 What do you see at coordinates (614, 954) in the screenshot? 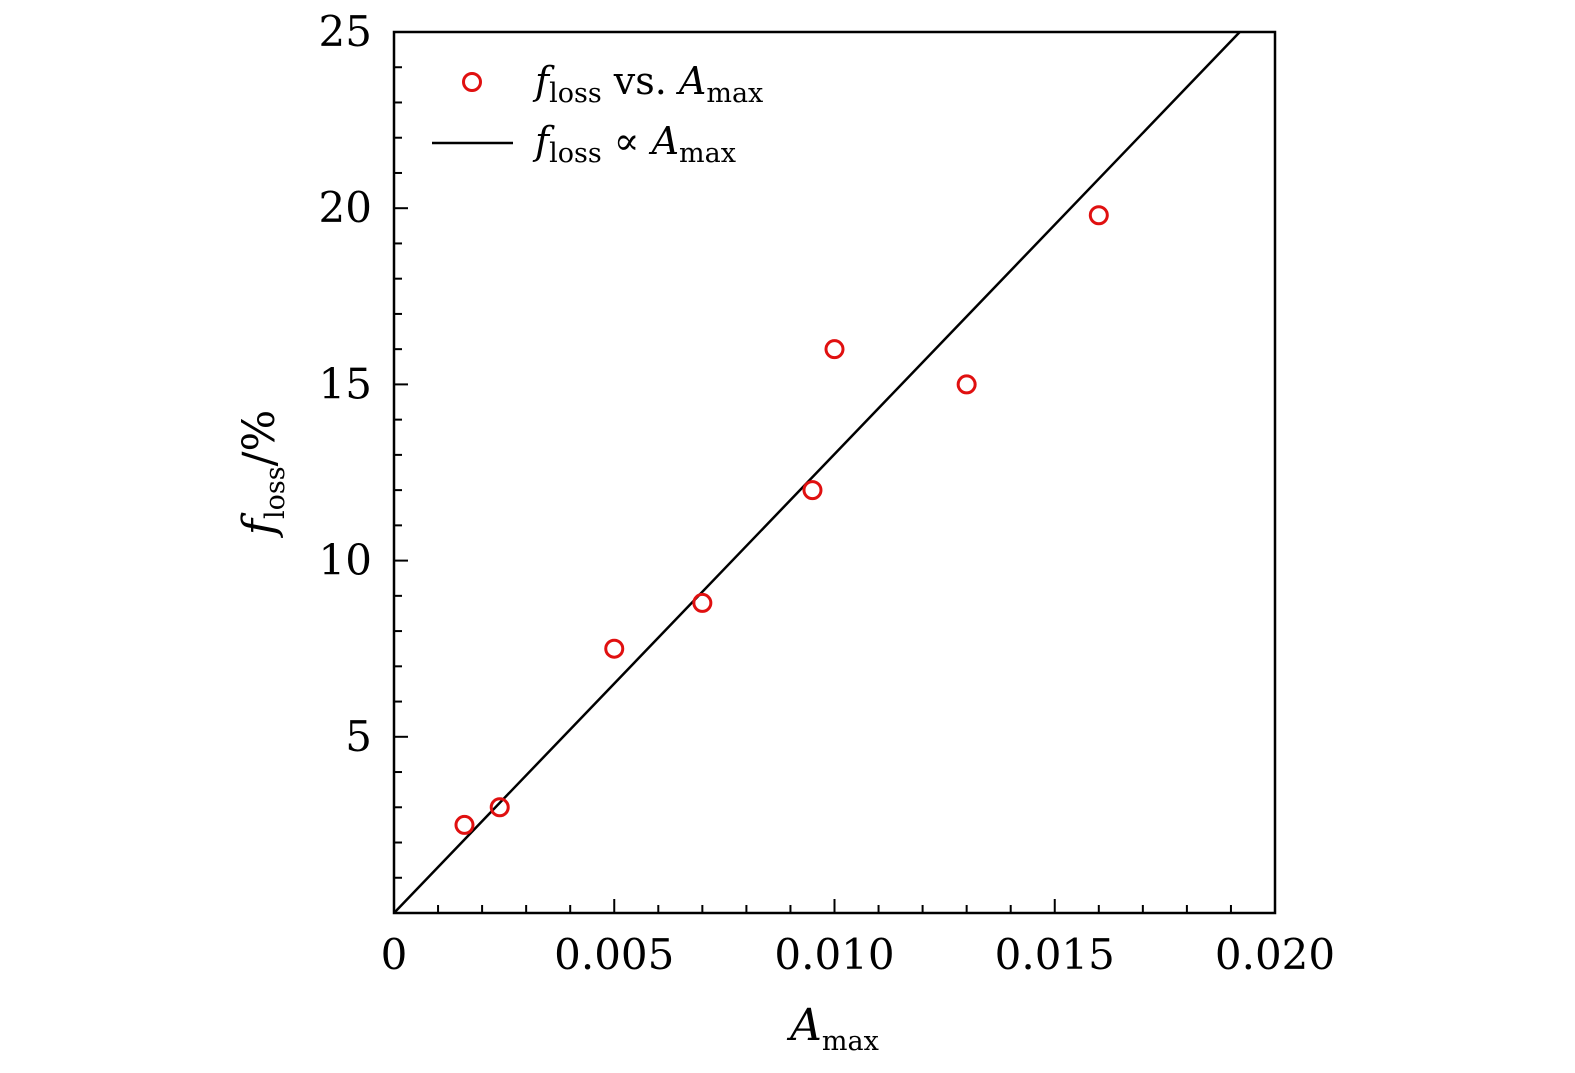
I see `x-tick-label: 0.005` at bounding box center [614, 954].